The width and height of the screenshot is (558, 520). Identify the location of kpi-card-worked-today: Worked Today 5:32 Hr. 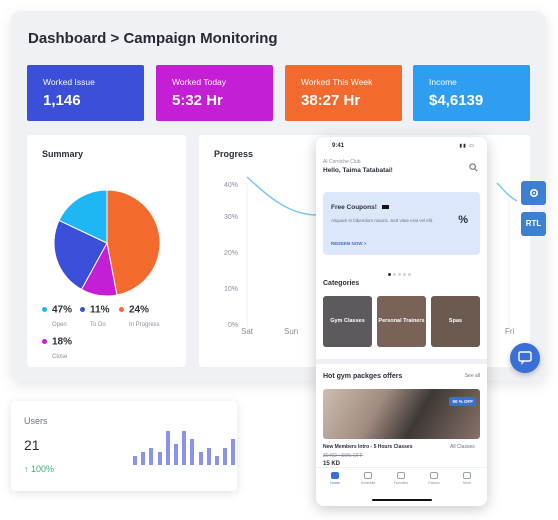
(214, 93).